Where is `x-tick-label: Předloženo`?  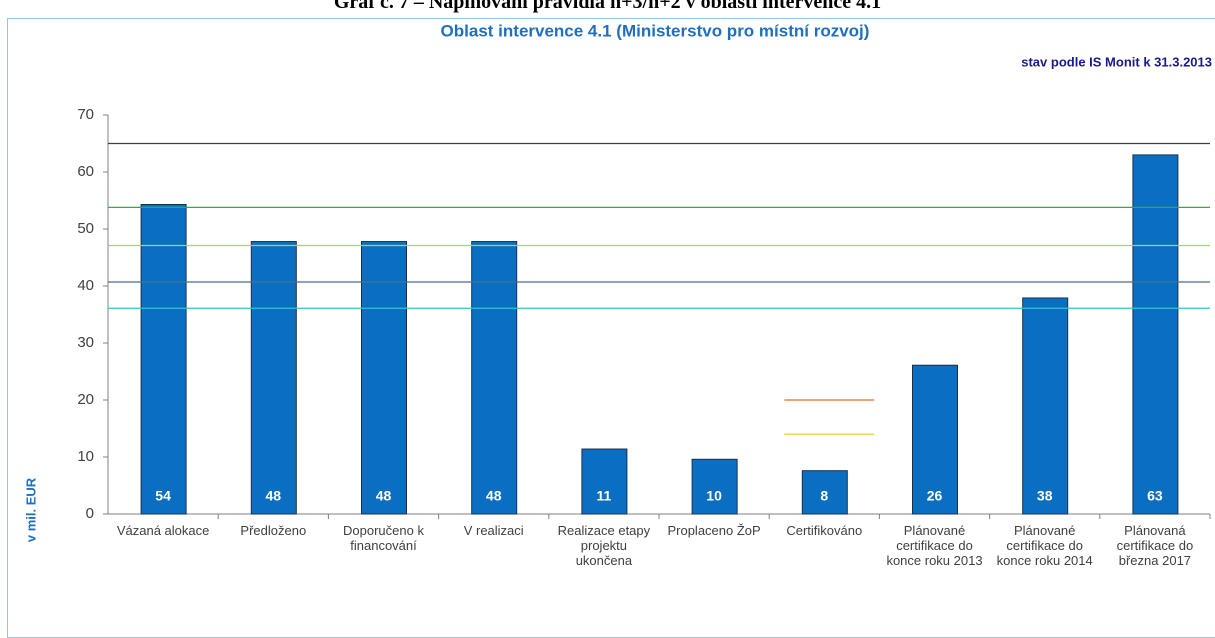 x-tick-label: Předloženo is located at coordinates (273, 530).